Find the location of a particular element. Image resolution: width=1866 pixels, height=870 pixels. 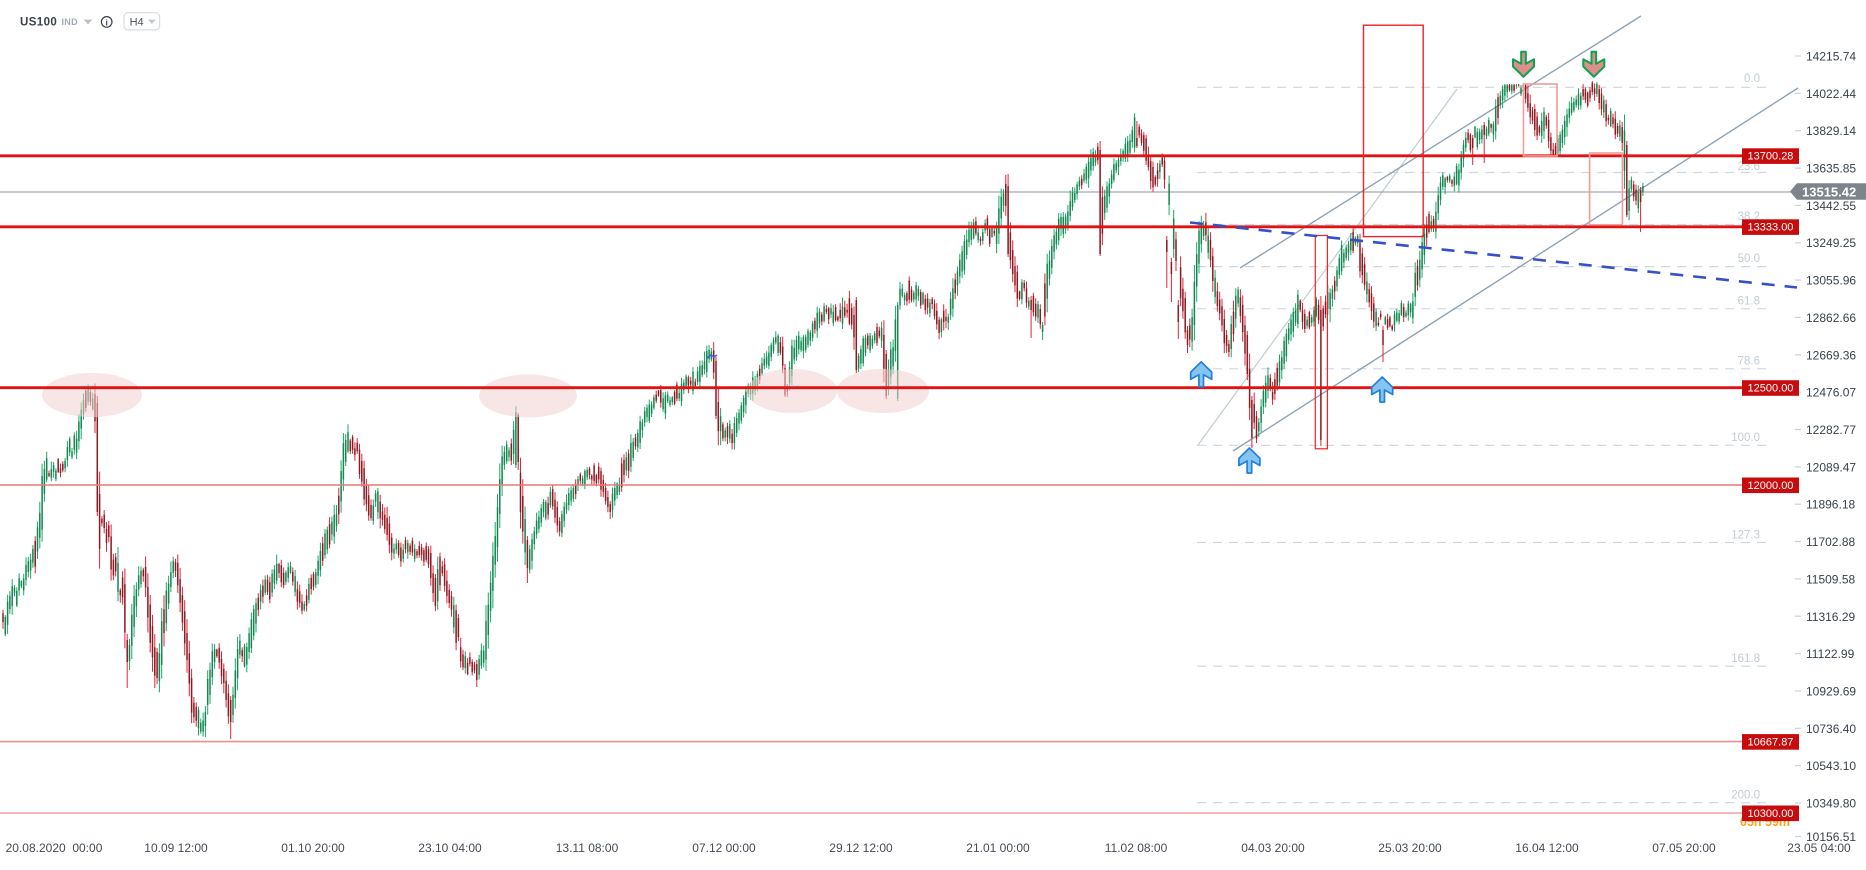

svg-text: 10667.87 is located at coordinates (1771, 742).